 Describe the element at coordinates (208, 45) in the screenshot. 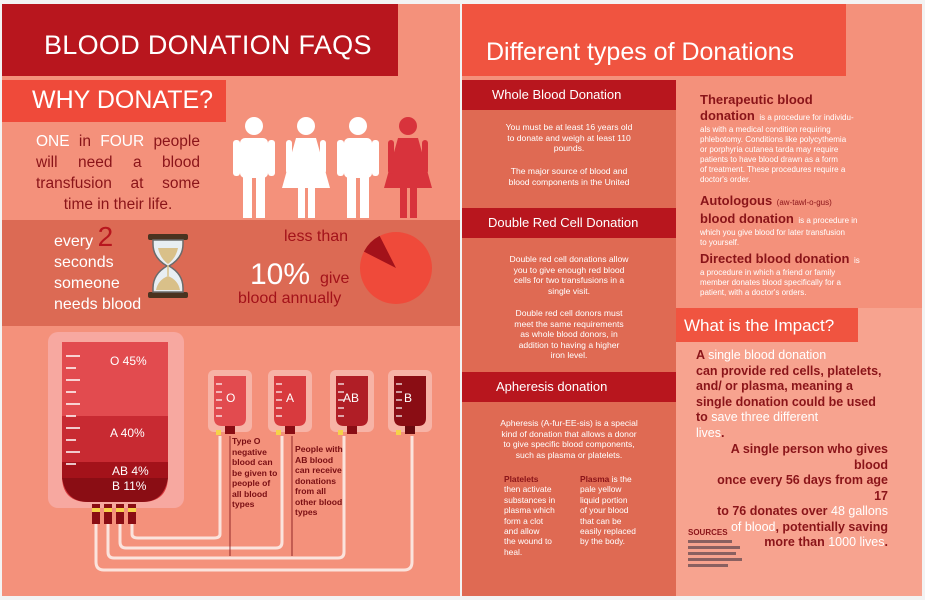

I see `page-title: BLOOD DONATION FAQS` at that location.